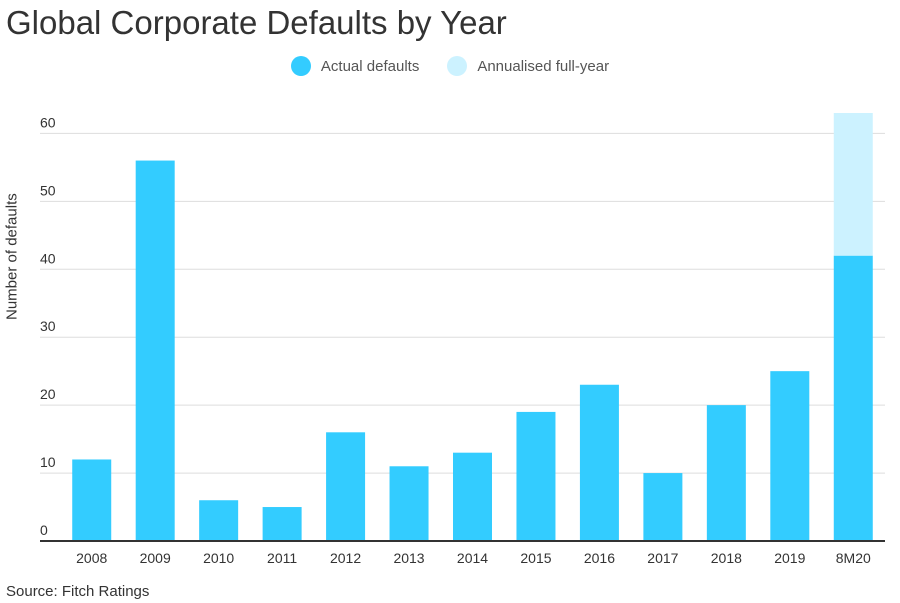 This screenshot has width=900, height=603. Describe the element at coordinates (282, 524) in the screenshot. I see `bar-actual-2011` at that location.